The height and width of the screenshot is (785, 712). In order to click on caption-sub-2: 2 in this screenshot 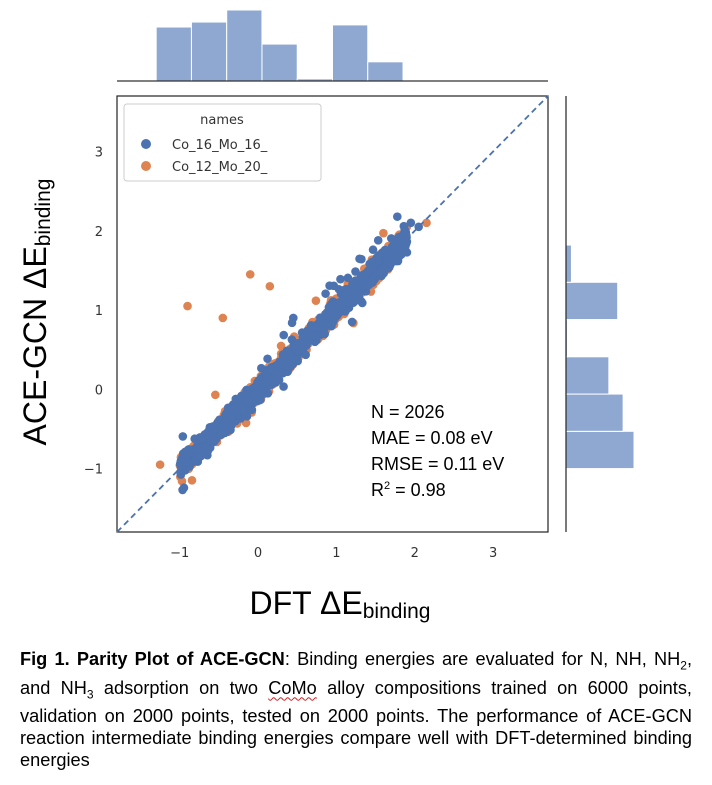, I will do `click(683, 665)`.